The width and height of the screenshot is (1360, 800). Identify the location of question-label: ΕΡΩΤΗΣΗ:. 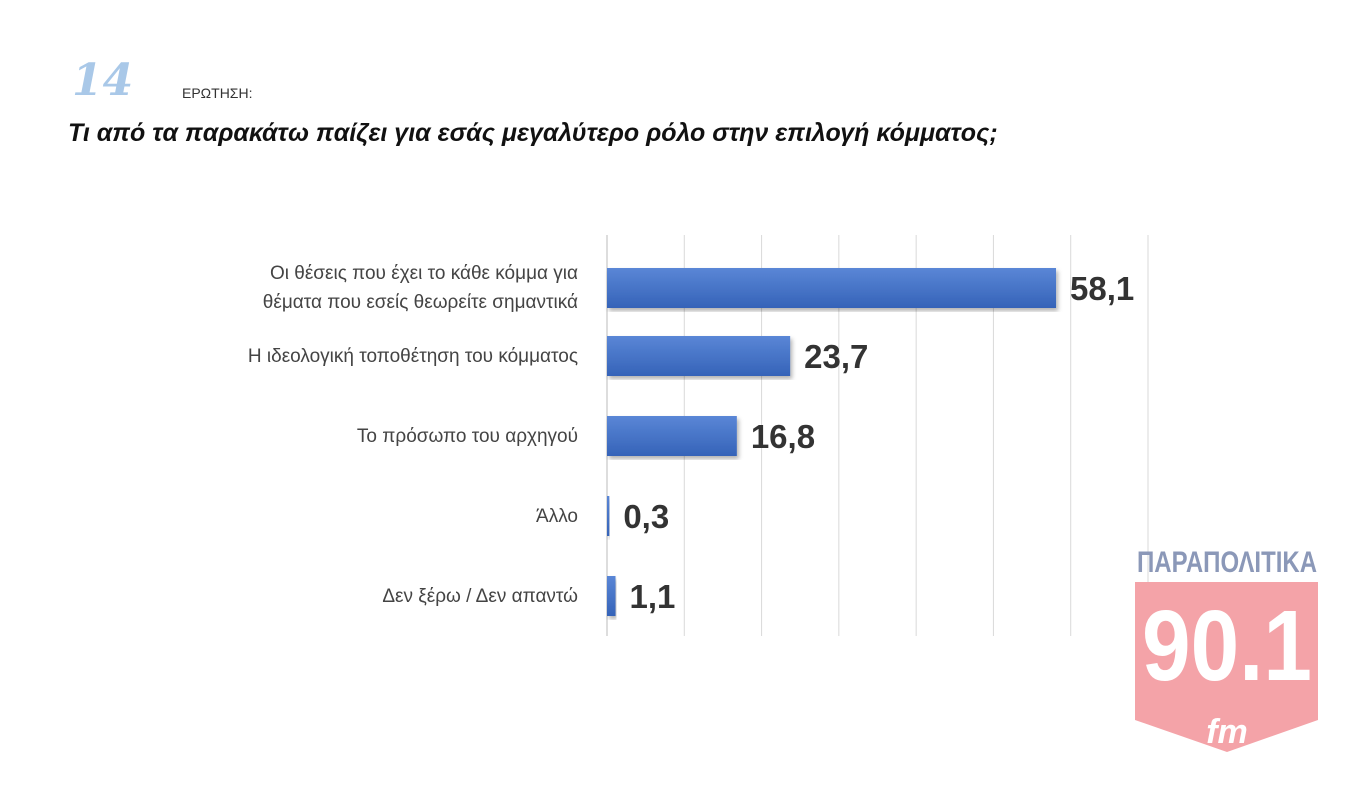
(217, 93).